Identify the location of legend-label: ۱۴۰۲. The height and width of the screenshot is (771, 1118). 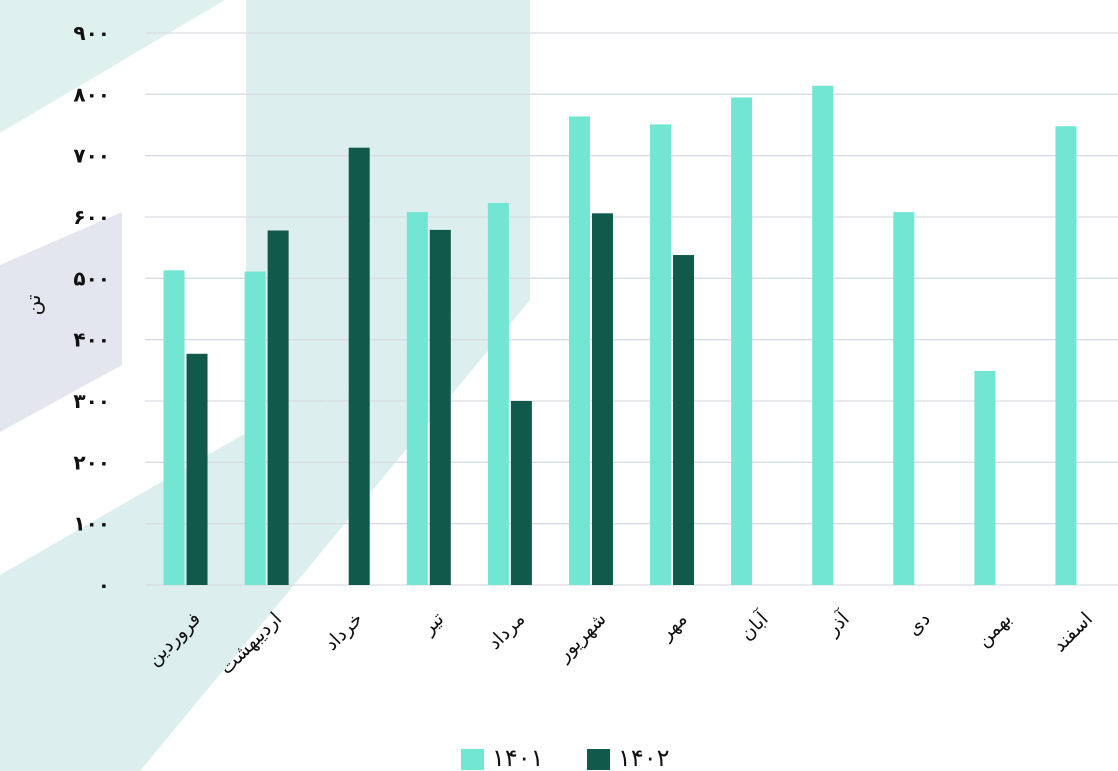
(644, 757).